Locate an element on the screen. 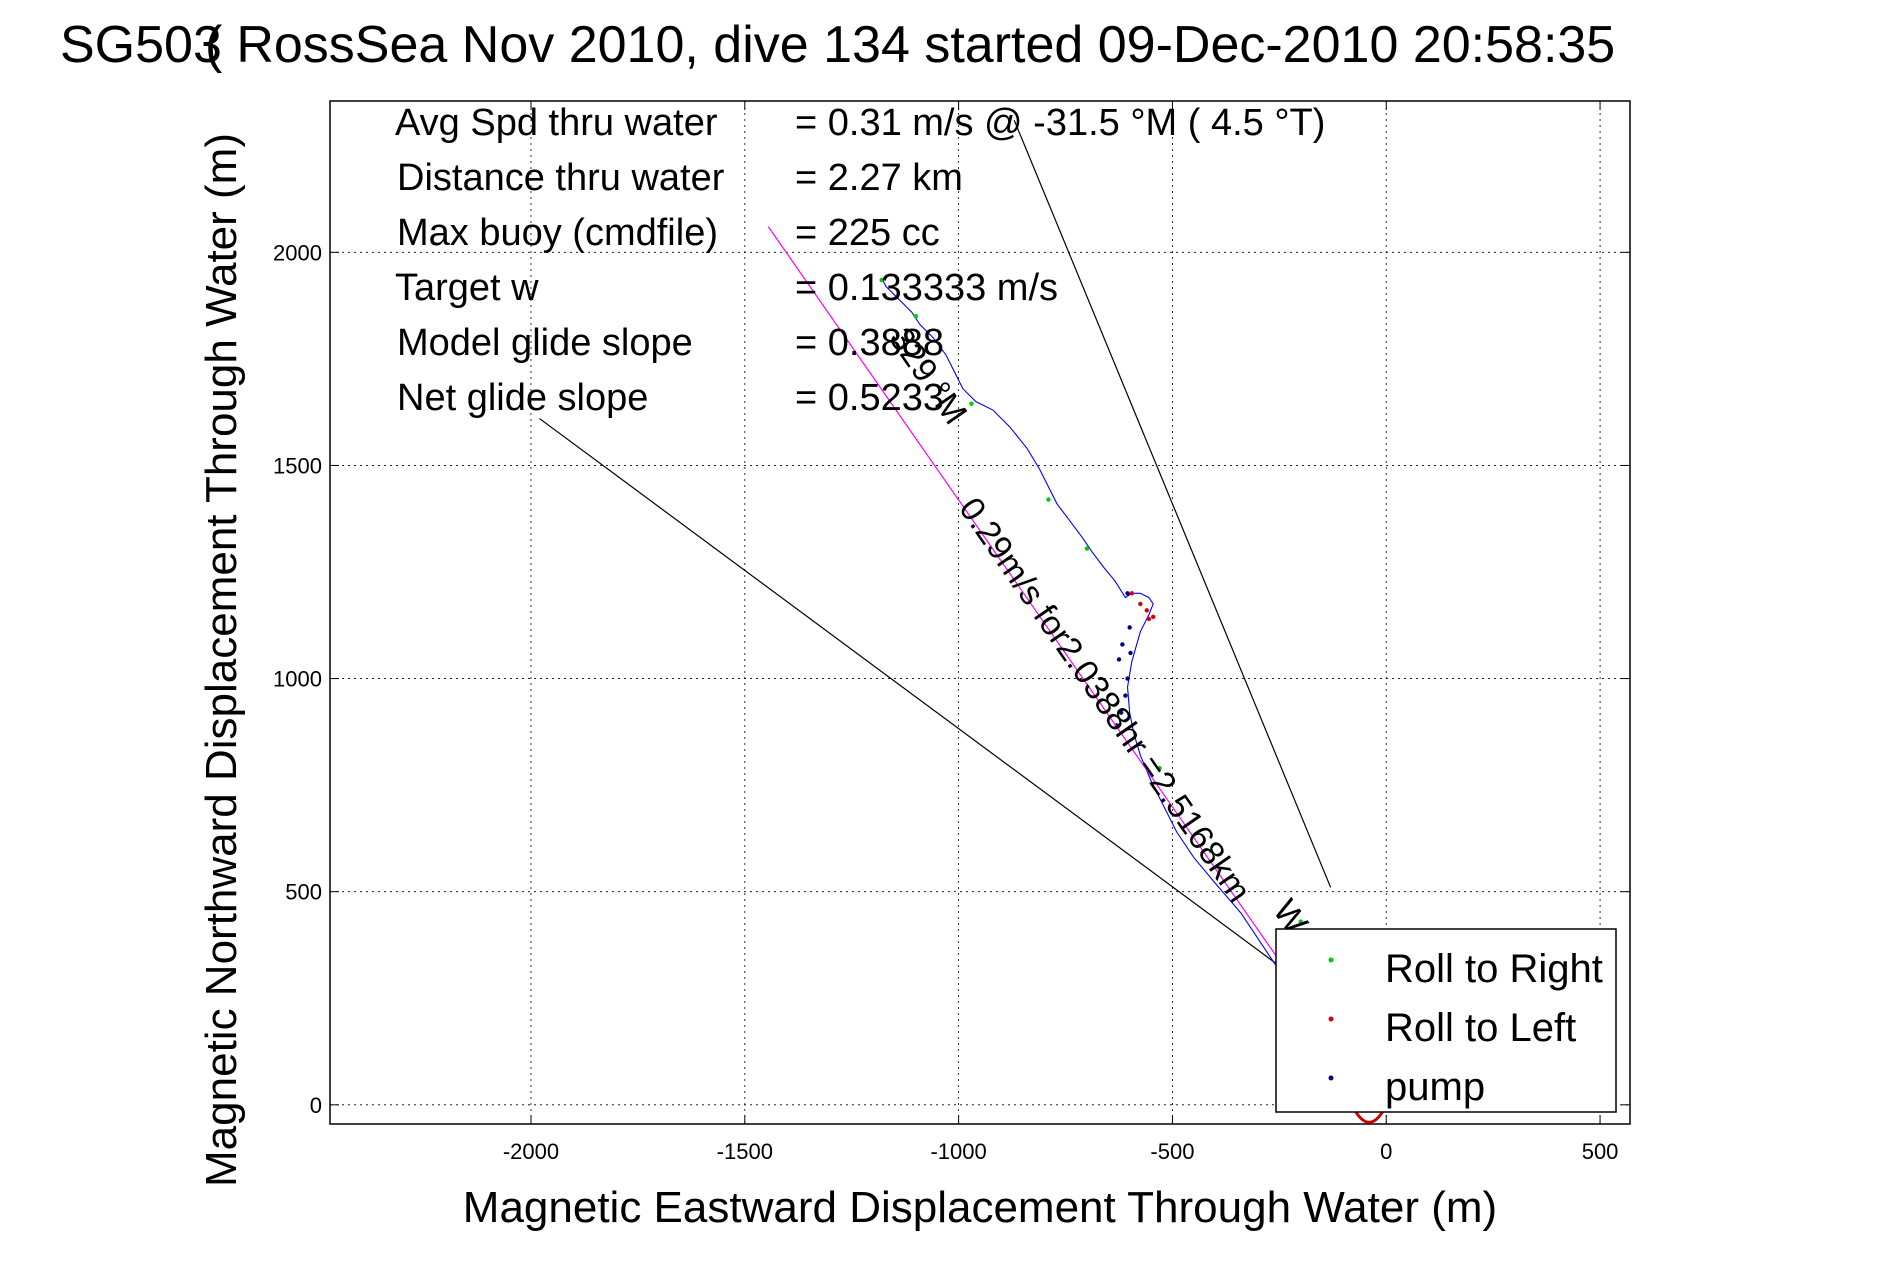  stat-label-net-glide: Net glide slope is located at coordinates (522, 398).